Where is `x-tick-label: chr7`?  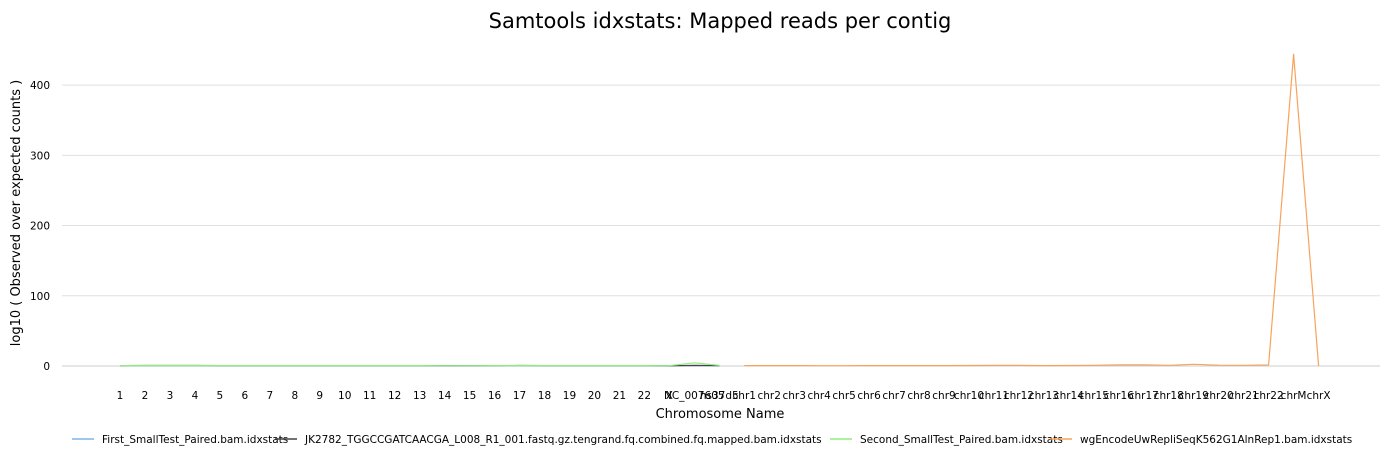 x-tick-label: chr7 is located at coordinates (893, 396).